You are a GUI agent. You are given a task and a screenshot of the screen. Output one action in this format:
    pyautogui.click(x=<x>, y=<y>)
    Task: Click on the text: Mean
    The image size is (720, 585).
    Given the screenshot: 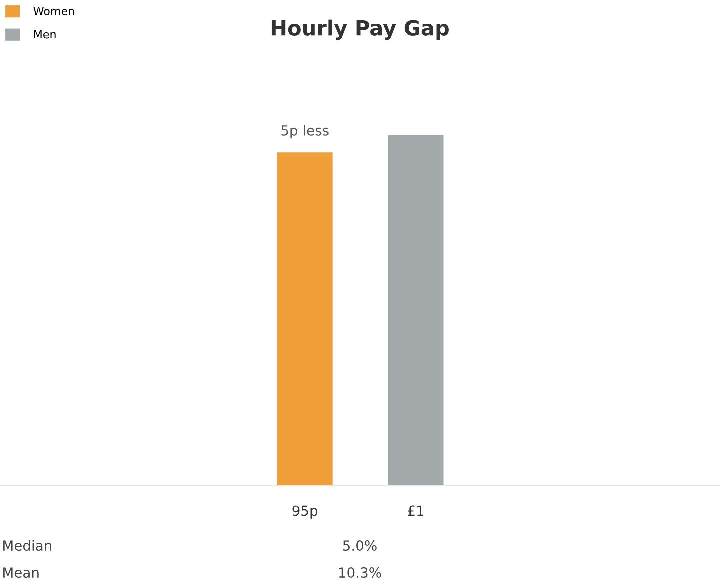 What is the action you would take?
    pyautogui.click(x=21, y=573)
    